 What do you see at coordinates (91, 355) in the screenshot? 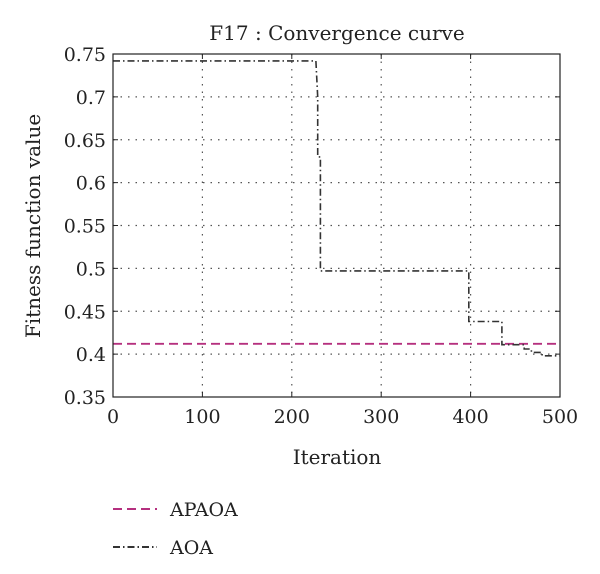
I see `y-tick-label: 0.4` at bounding box center [91, 355].